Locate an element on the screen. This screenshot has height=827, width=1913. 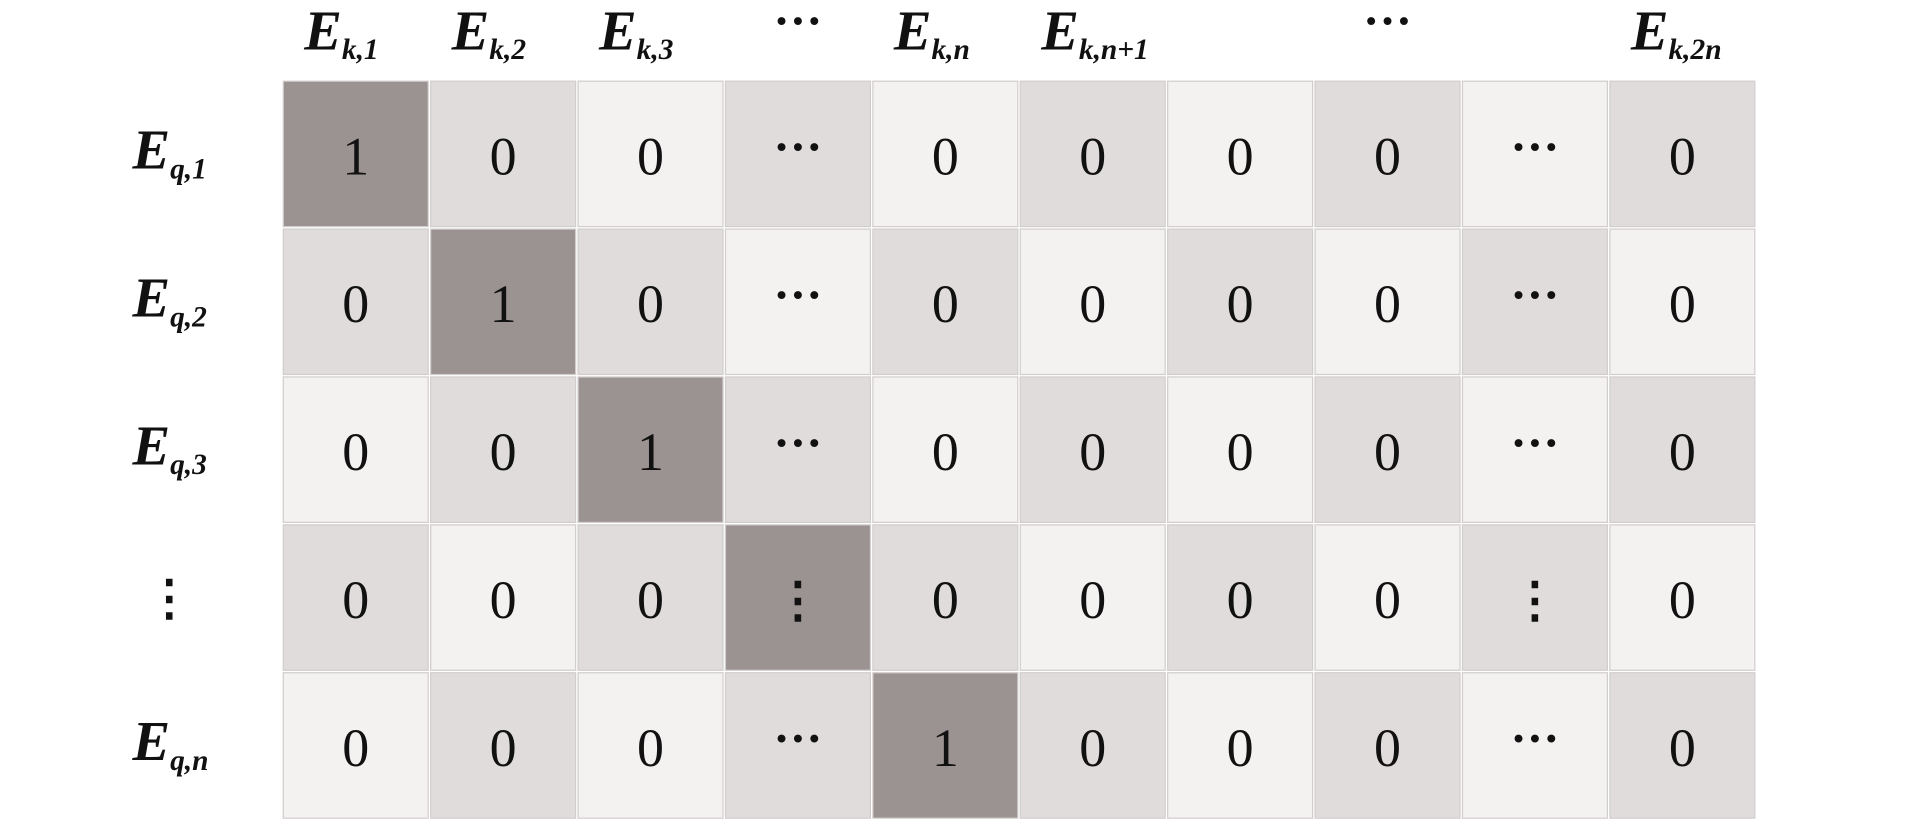
header-sub: q,2 is located at coordinates (188, 317).